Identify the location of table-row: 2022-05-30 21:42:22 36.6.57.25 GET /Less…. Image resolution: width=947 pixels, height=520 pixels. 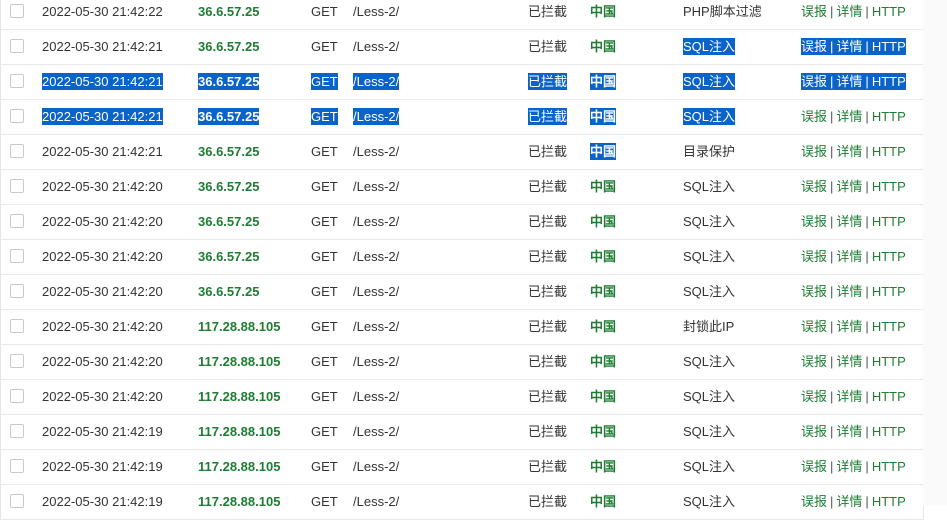
(462, 15).